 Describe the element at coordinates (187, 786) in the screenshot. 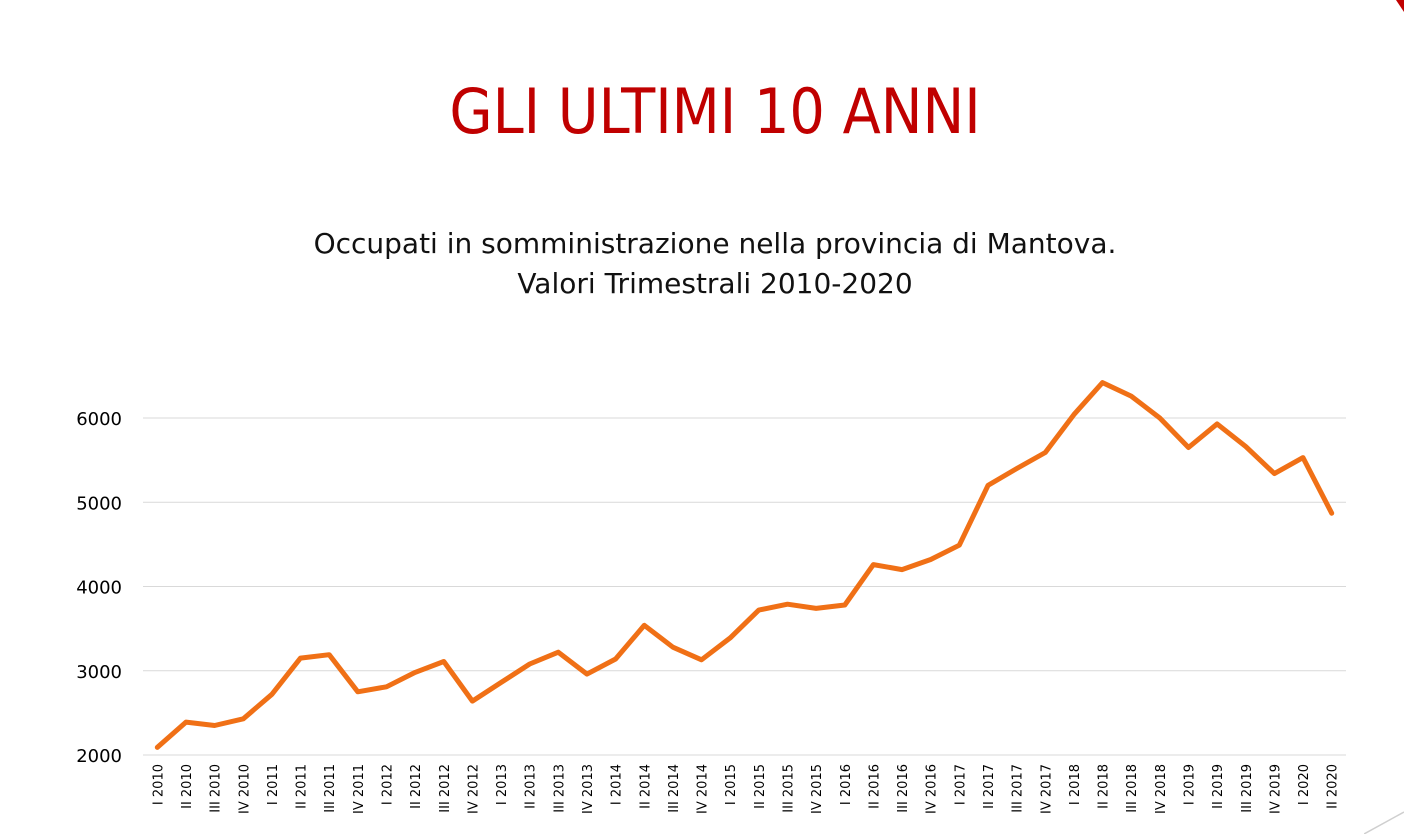

I see `x-tick-label: II 2010` at that location.